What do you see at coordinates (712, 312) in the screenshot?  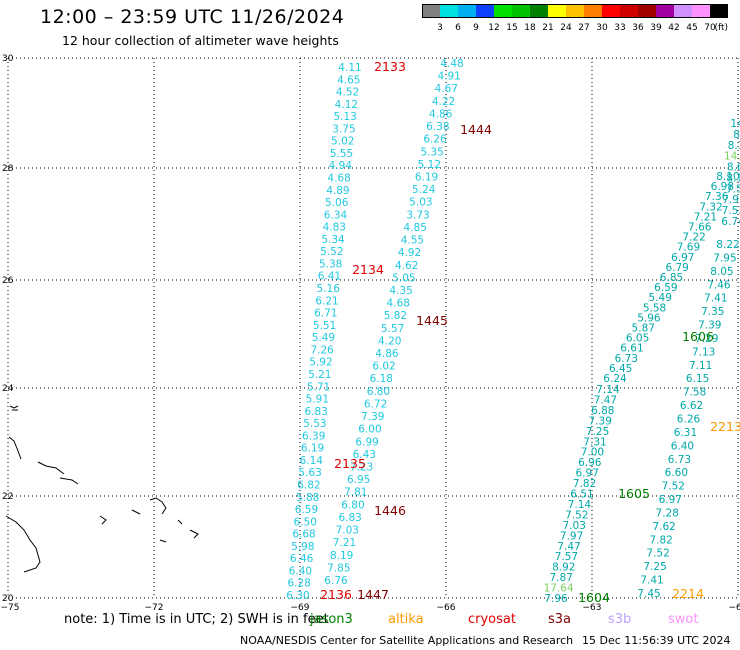 I see `wave-height-value: 7.35` at bounding box center [712, 312].